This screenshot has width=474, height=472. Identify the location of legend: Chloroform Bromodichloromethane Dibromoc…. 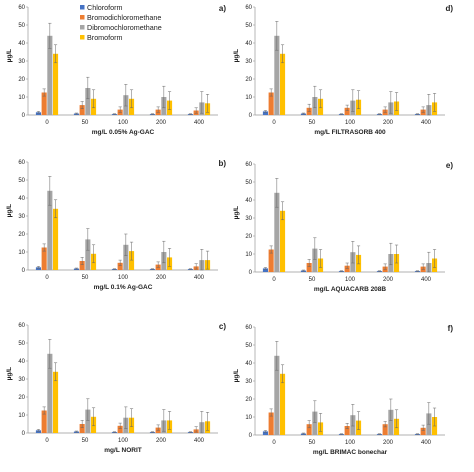
(121, 22).